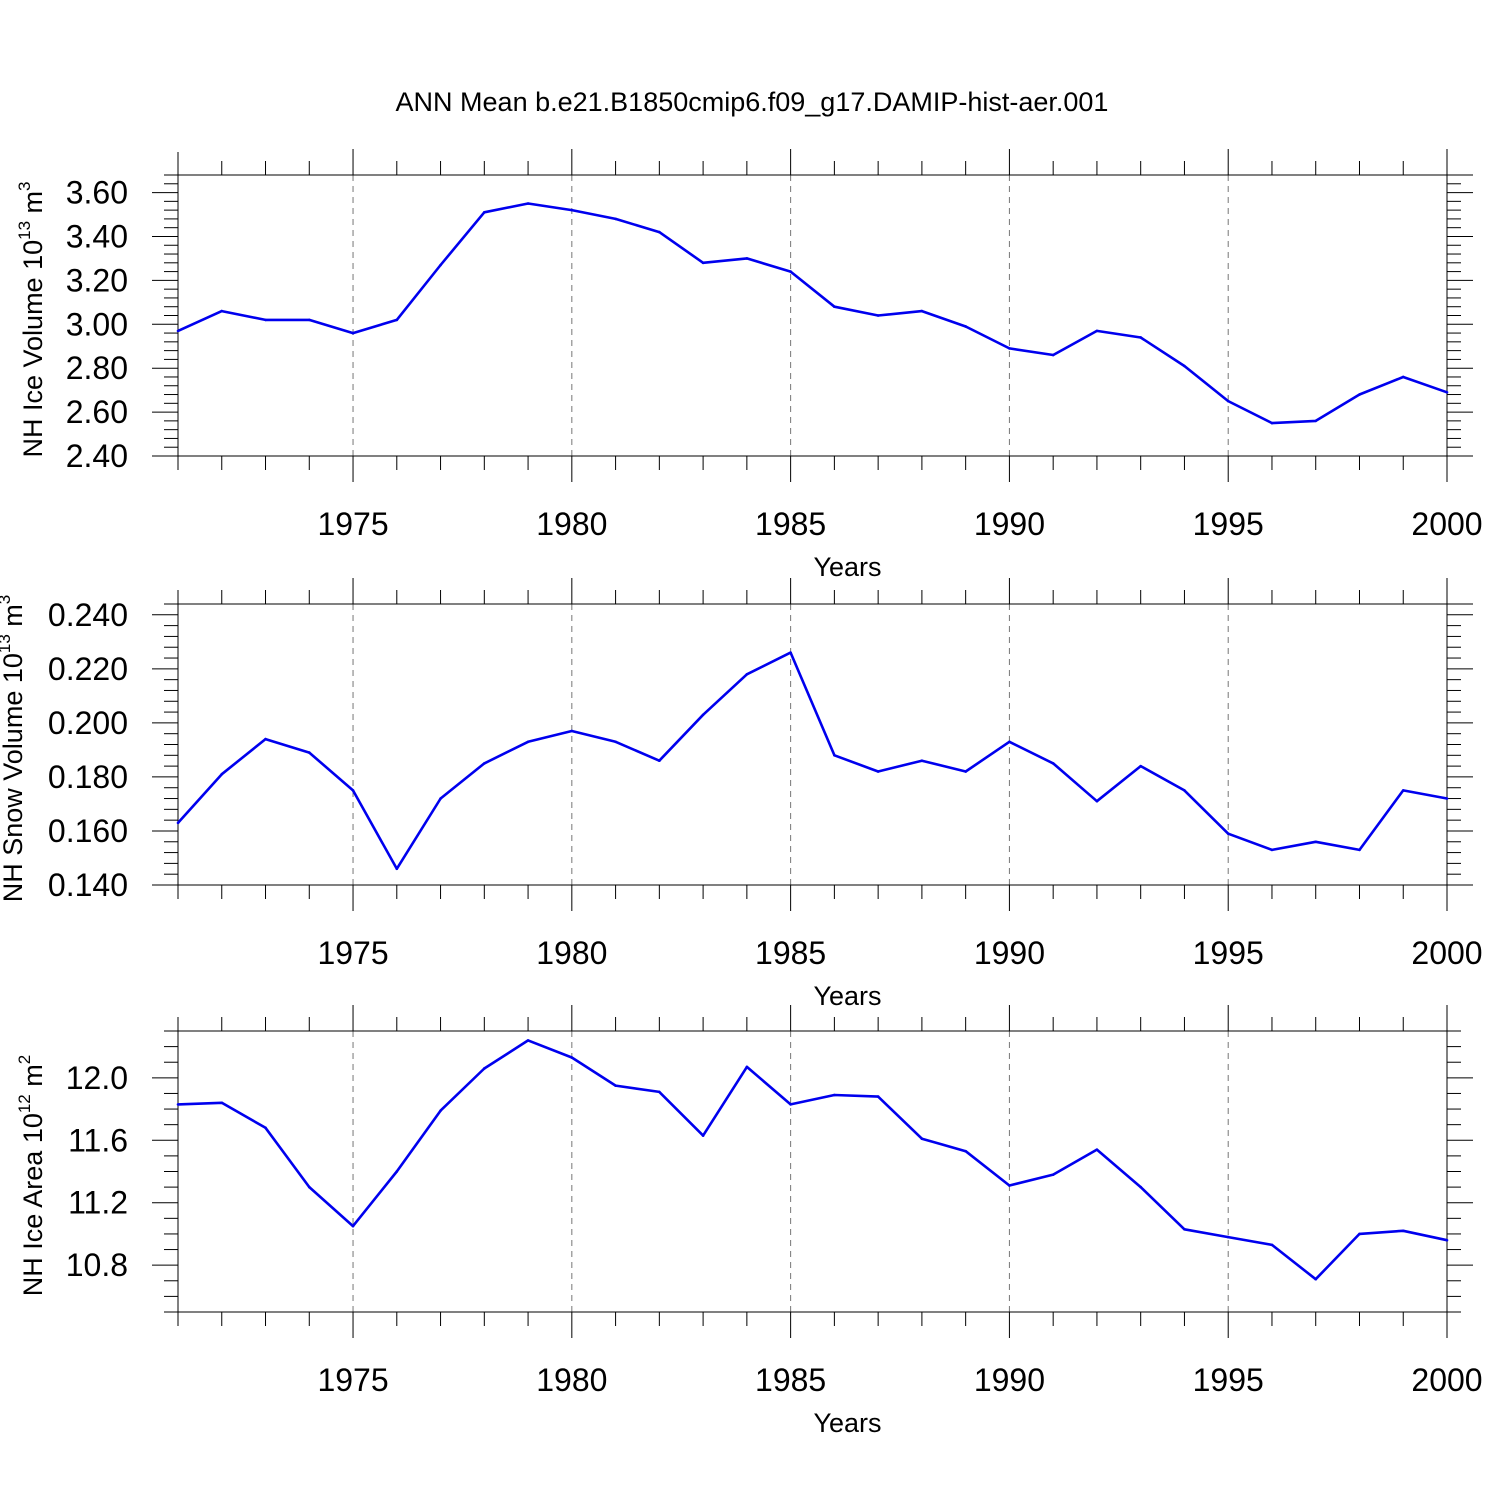 This screenshot has width=1500, height=1500. What do you see at coordinates (14, 777) in the screenshot?
I see `y-axis-title-part: NH Snow Volume 10` at bounding box center [14, 777].